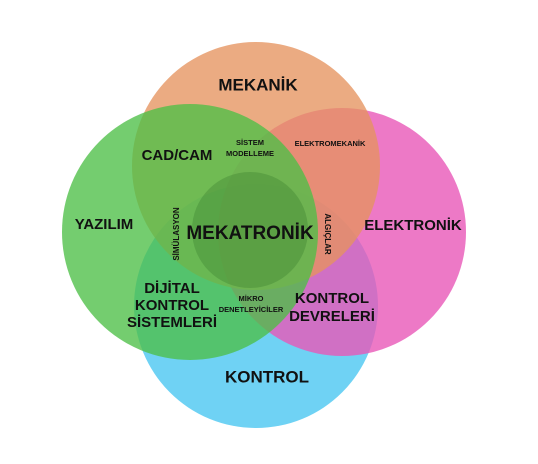  I want to click on label-algiclar: ALGIÇLAR, so click(327, 234).